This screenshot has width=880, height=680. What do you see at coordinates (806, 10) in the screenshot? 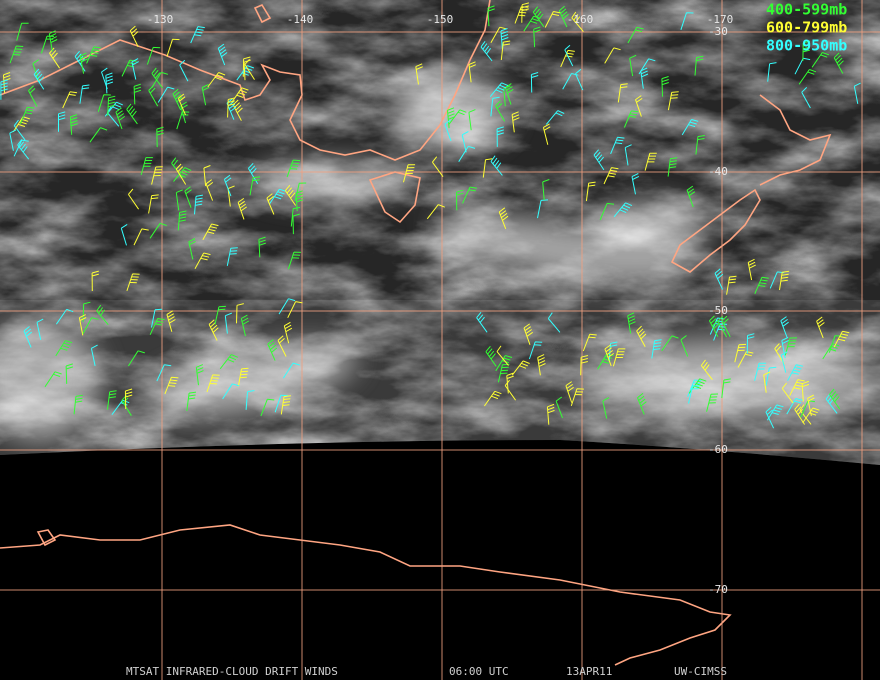
I see `legend-entry: 400-599mb` at bounding box center [806, 10].